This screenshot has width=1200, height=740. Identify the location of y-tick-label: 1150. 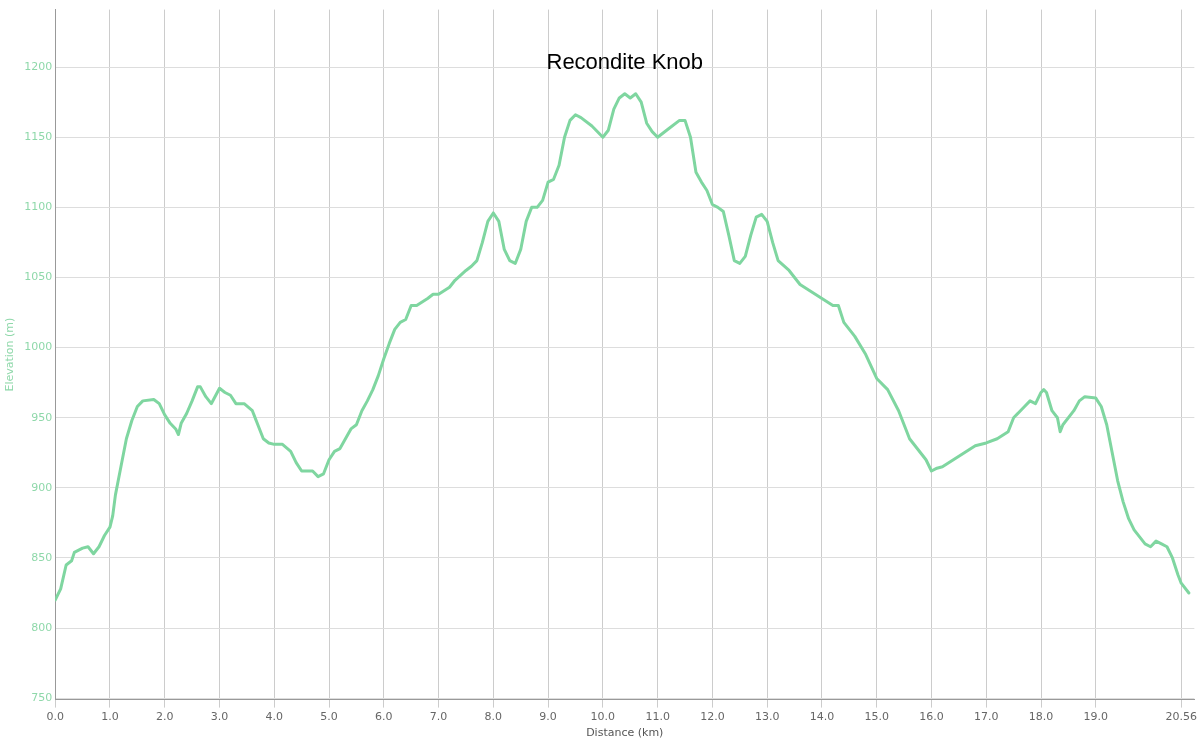
(38, 137).